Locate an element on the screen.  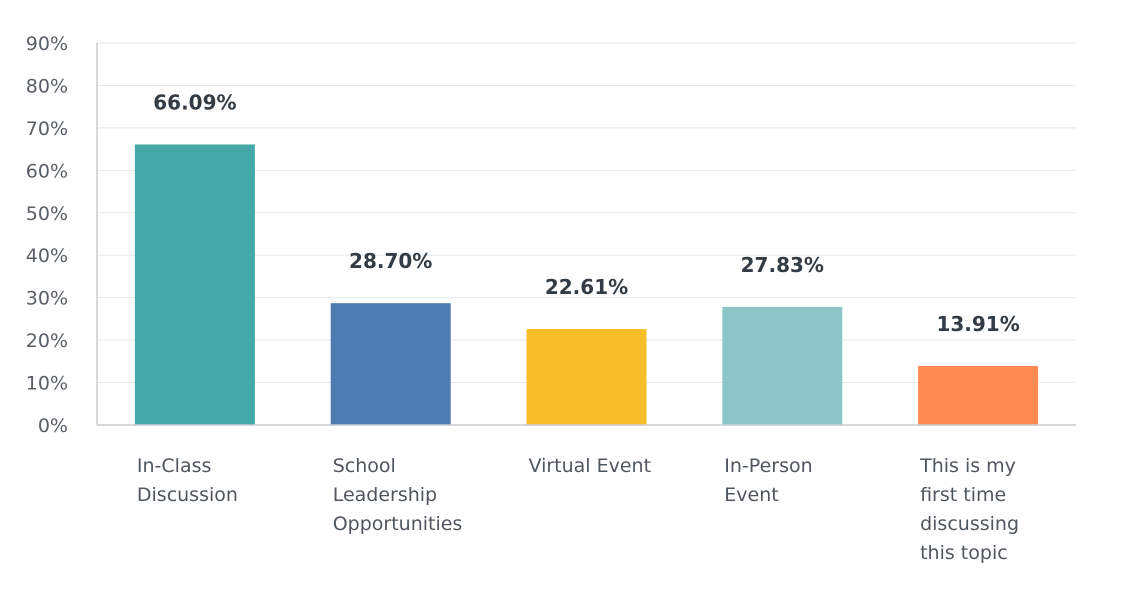
x-category-label-line: Event is located at coordinates (751, 495).